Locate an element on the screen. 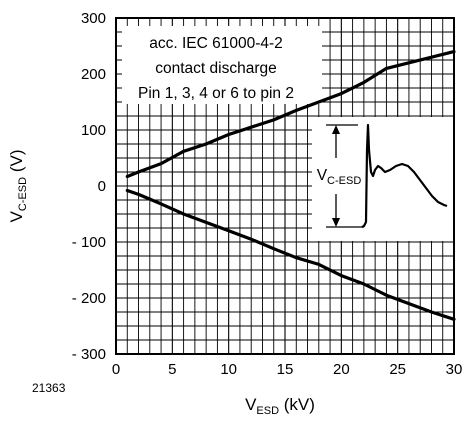 The width and height of the screenshot is (470, 424). y-tick-label: - 300 is located at coordinates (89, 354).